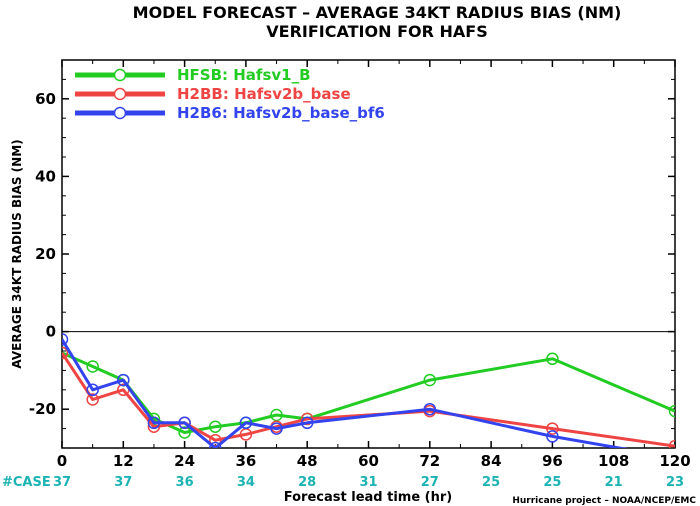 Image resolution: width=700 pixels, height=506 pixels. What do you see at coordinates (430, 482) in the screenshot?
I see `case-count: 27` at bounding box center [430, 482].